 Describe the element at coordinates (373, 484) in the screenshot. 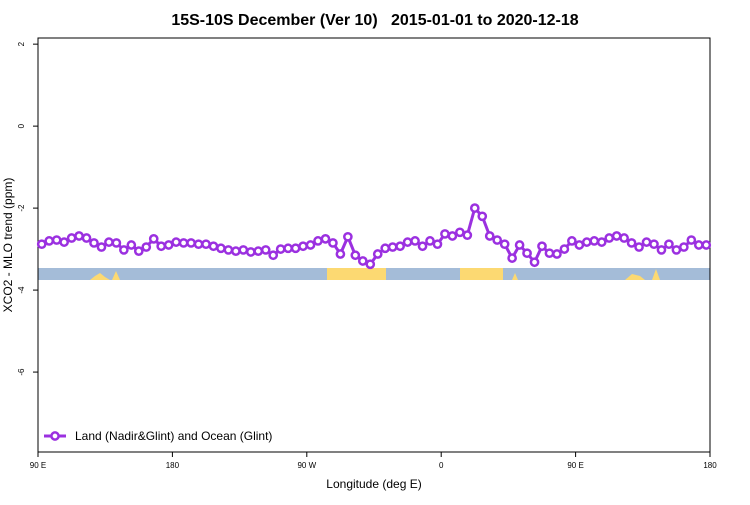

I see `x-axis-label: Longitude (deg E)` at that location.